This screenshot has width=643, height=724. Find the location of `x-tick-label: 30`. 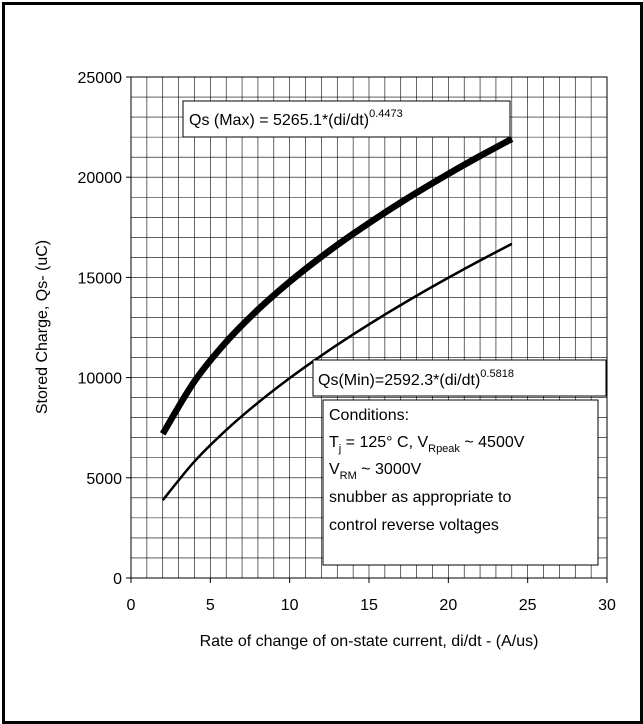

x-tick-label: 30 is located at coordinates (607, 605).